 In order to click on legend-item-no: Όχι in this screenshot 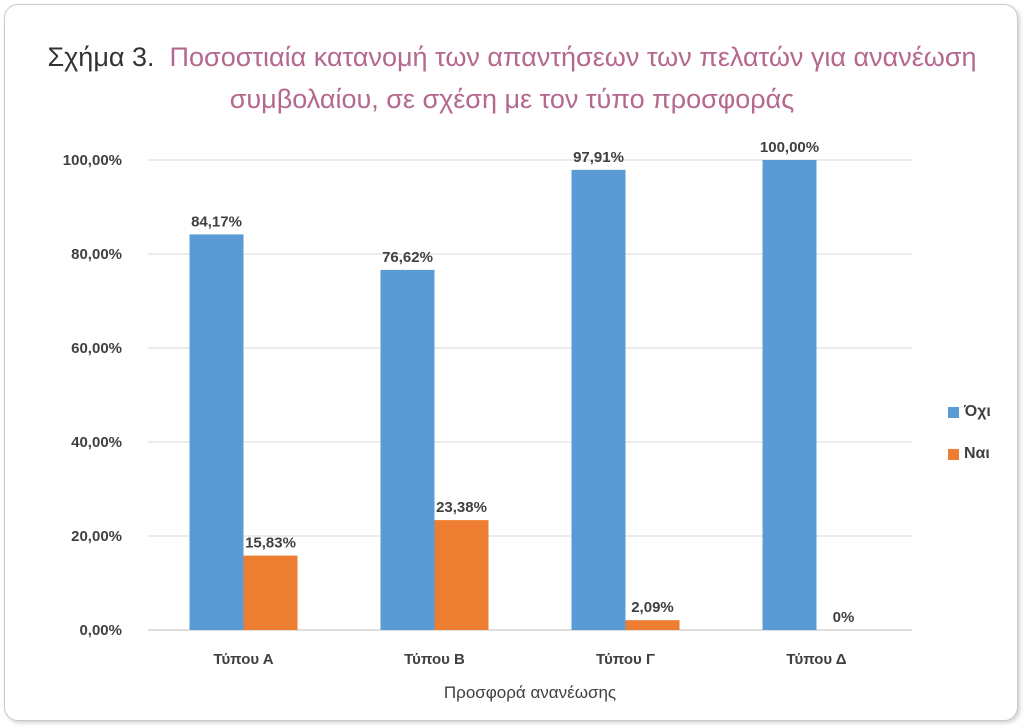, I will do `click(969, 412)`.